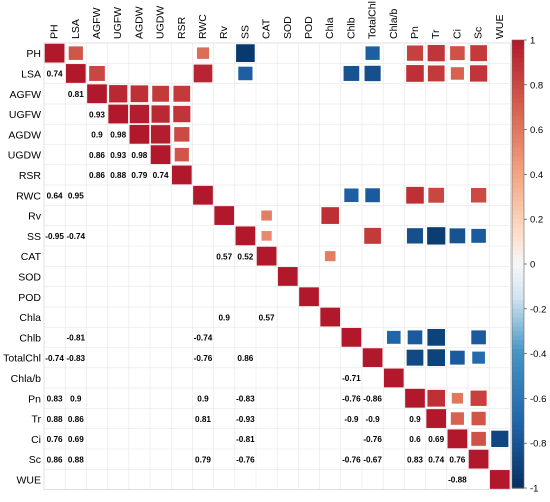  Describe the element at coordinates (31, 257) in the screenshot. I see `row-label: CAT` at that location.